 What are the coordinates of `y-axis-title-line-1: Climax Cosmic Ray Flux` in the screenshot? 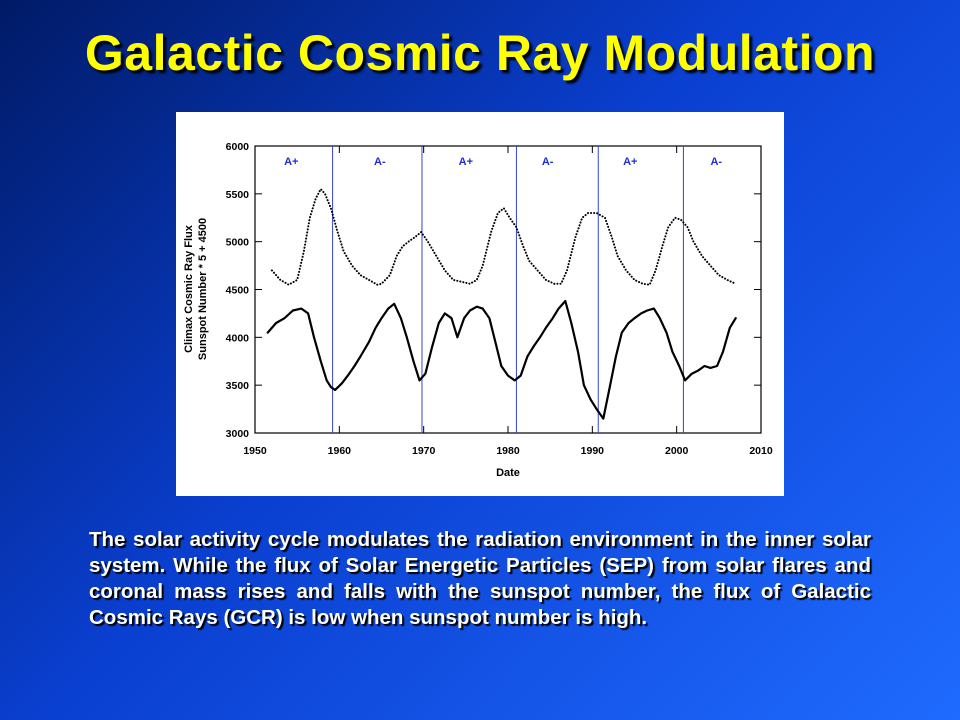 It's located at (189, 288).